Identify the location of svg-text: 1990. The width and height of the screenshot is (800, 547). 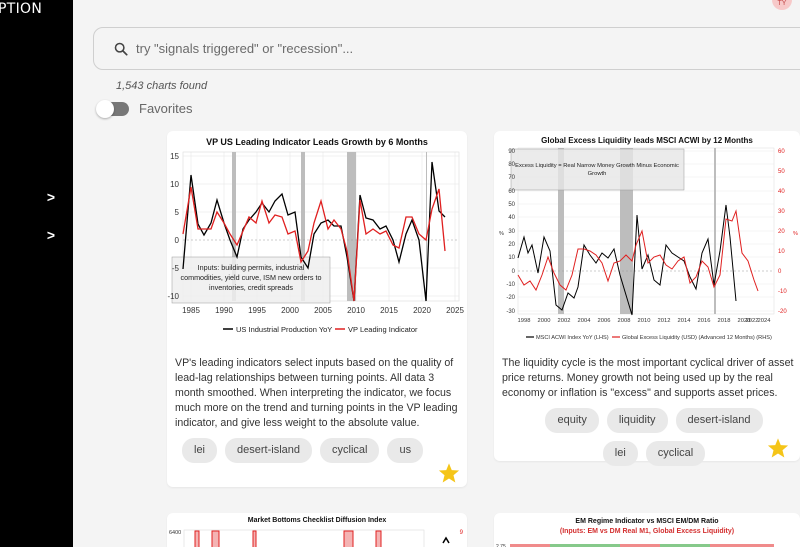
(224, 310).